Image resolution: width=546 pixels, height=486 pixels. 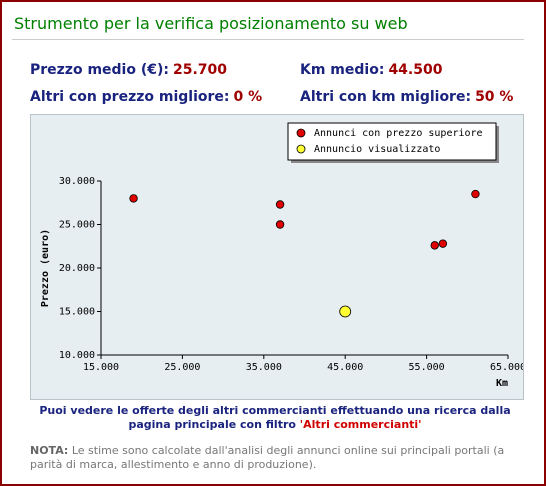 I want to click on stat-label: Prezzo medio (€):, so click(x=99, y=70).